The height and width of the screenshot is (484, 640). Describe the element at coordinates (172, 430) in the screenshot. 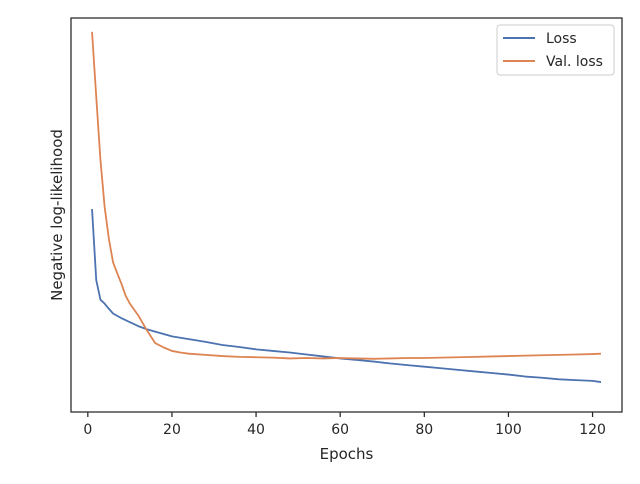

I see `x-tick-label: 20` at that location.